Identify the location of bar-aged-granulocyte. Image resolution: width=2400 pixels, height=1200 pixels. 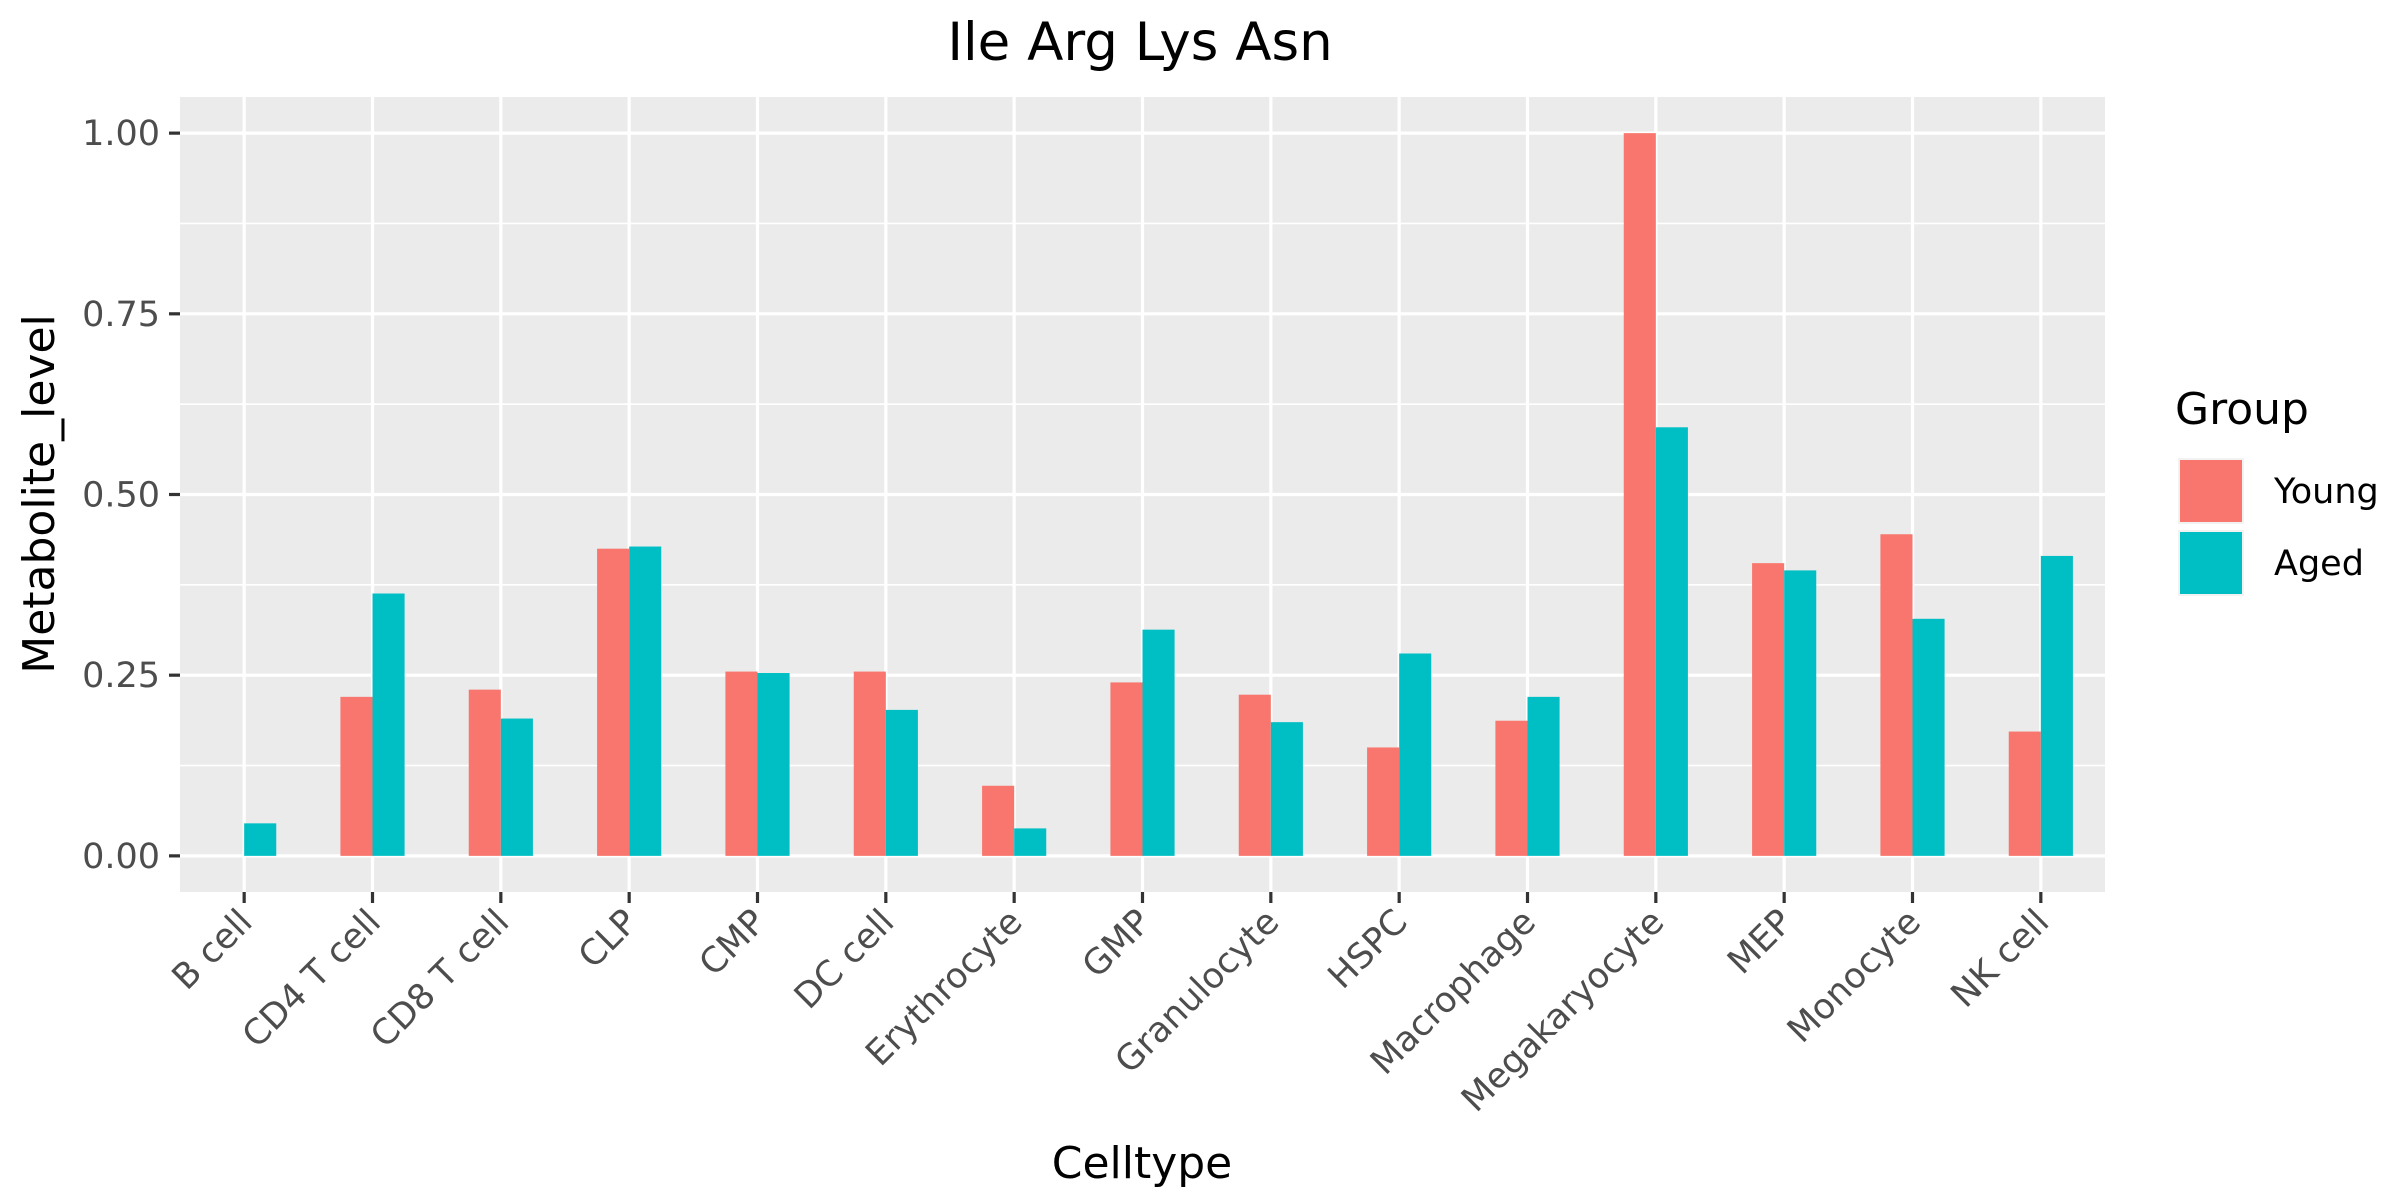
(1286, 789).